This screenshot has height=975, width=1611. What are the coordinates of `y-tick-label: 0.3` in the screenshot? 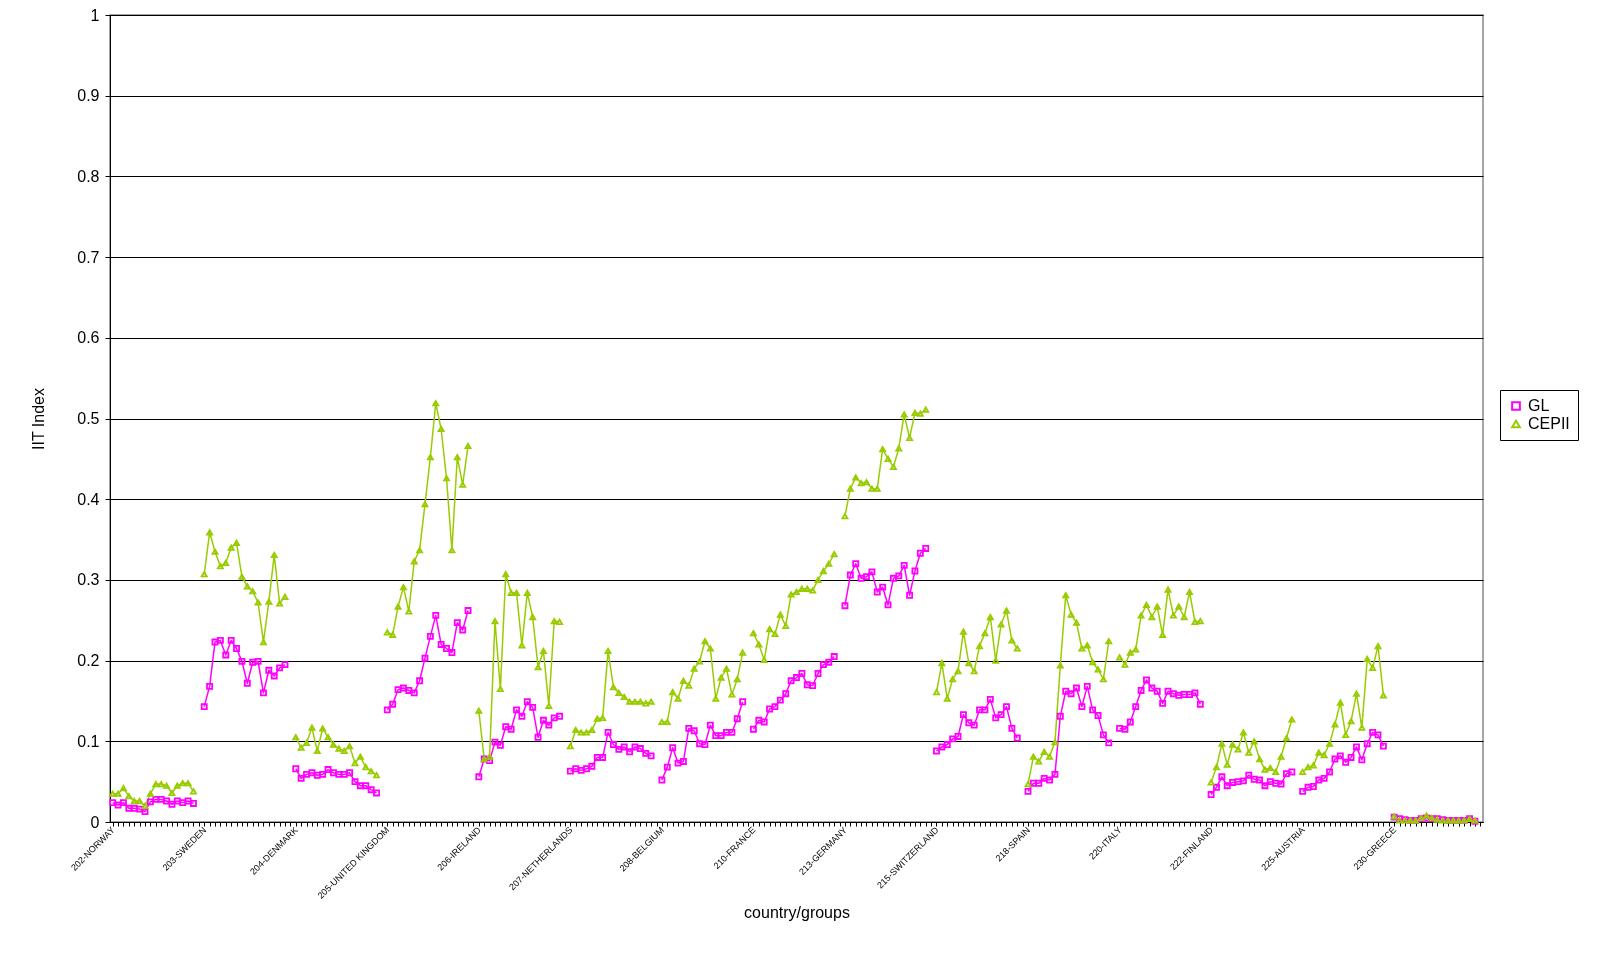 It's located at (88, 580).